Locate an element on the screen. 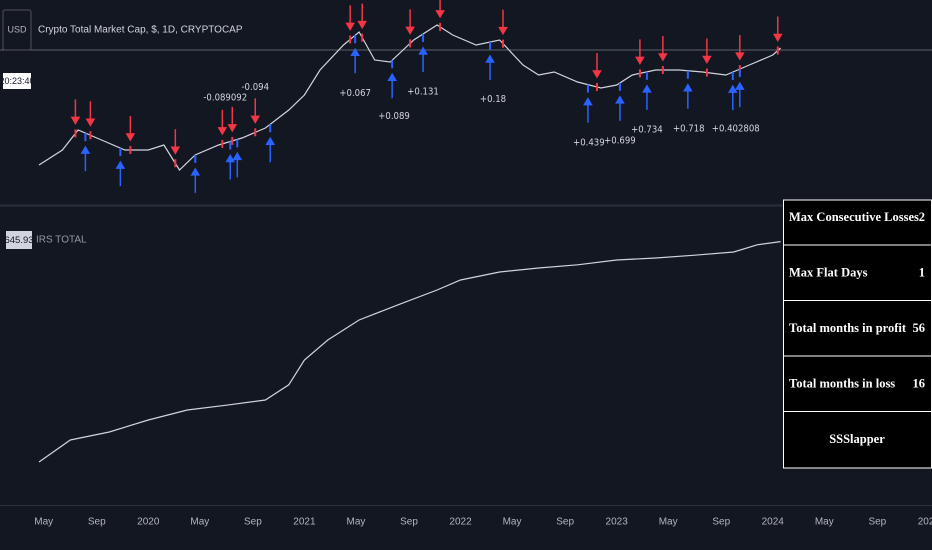 The width and height of the screenshot is (932, 550). trade-label: -0.089092 is located at coordinates (225, 97).